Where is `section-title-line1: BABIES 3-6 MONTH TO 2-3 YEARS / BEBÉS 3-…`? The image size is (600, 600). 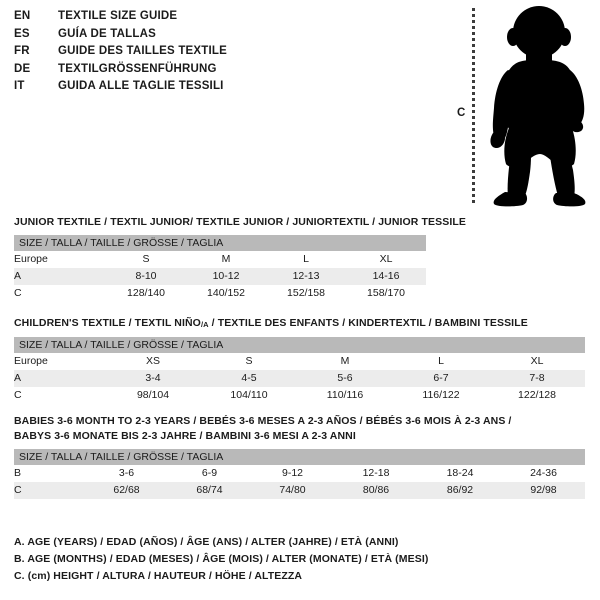
section-title-line1: BABIES 3-6 MONTH TO 2-3 YEARS / BEBÉS 3-… is located at coordinates (263, 421).